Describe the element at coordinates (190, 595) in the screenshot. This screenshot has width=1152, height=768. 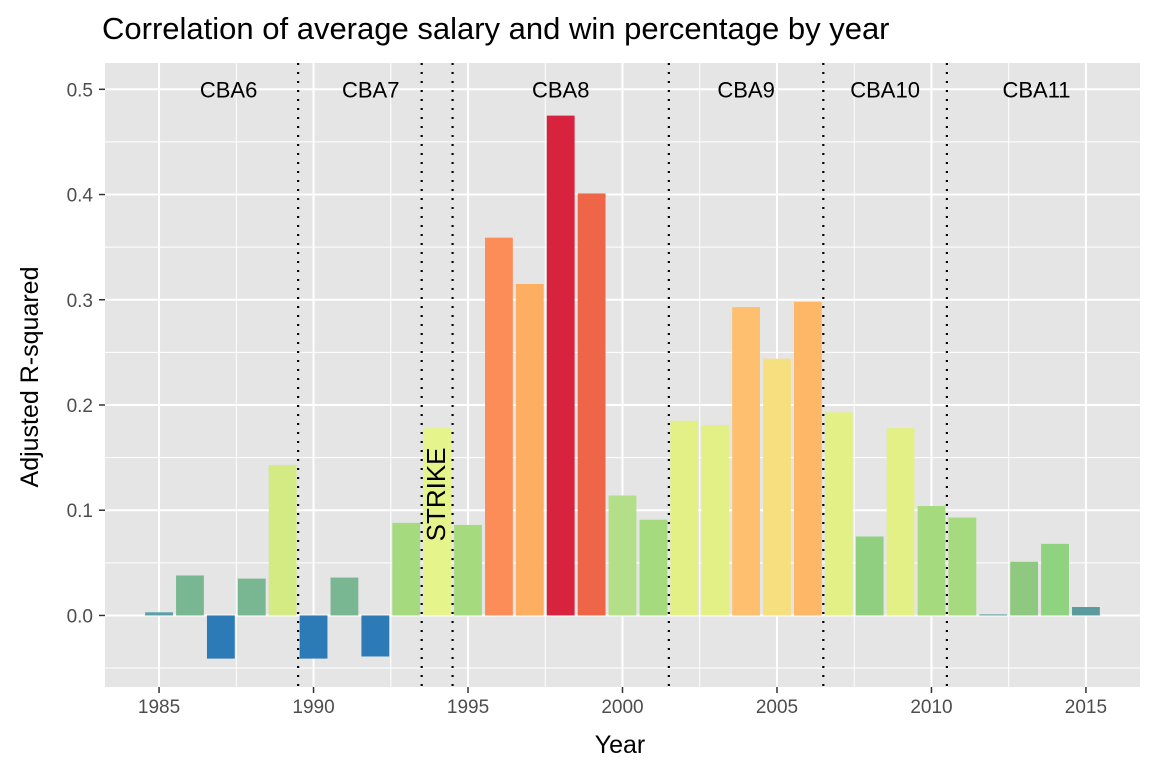
I see `bar-1986` at that location.